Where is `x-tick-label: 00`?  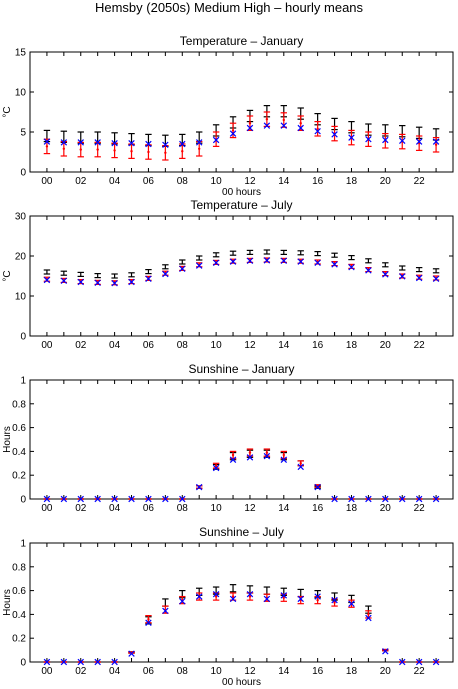 x-tick-label: 00 is located at coordinates (47, 508).